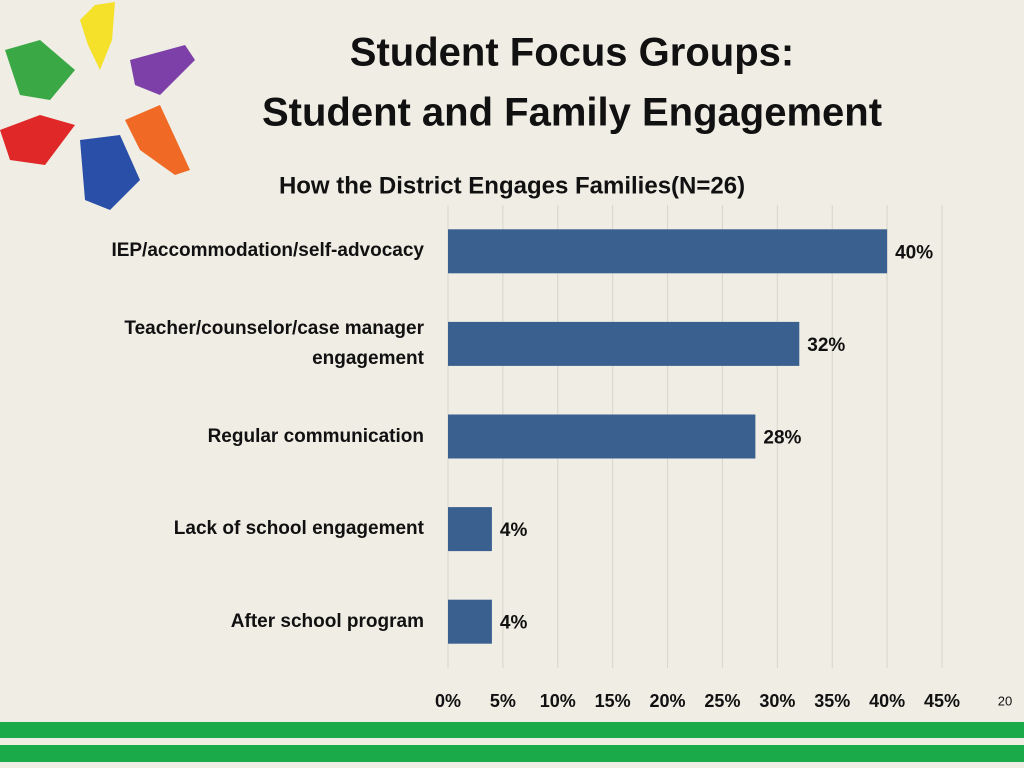 This screenshot has height=768, width=1024. What do you see at coordinates (315, 436) in the screenshot?
I see `y-tick-label: Regular communication` at bounding box center [315, 436].